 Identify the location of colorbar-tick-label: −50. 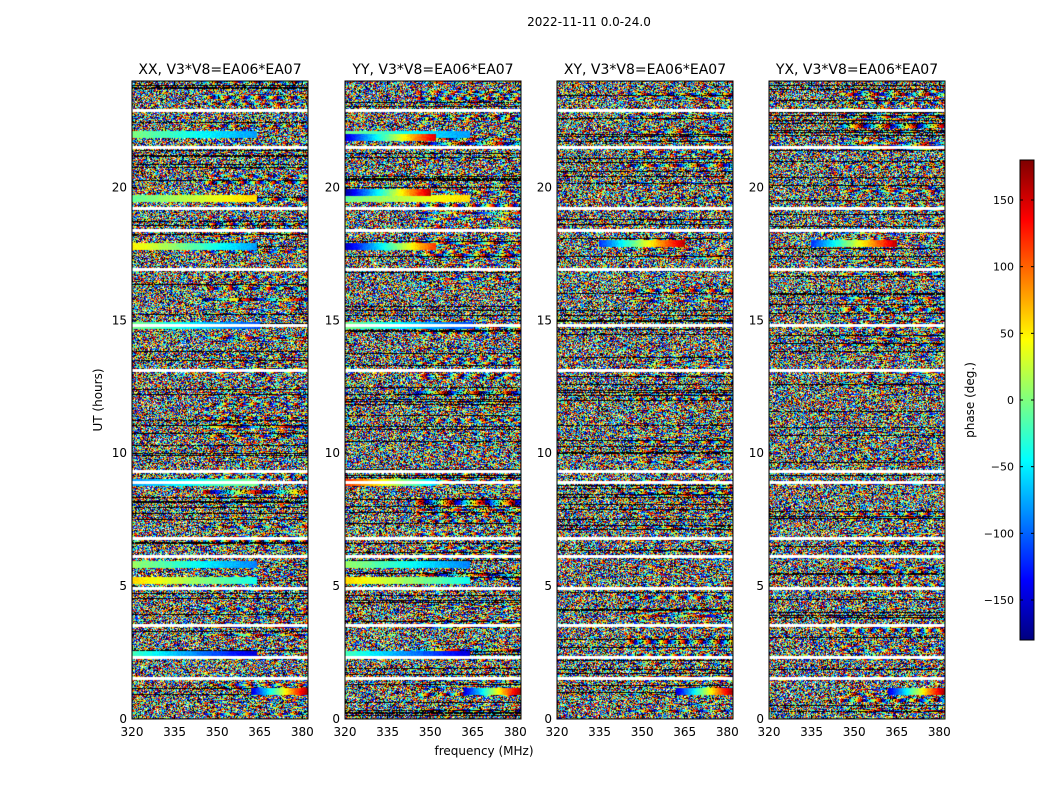
(1002, 467).